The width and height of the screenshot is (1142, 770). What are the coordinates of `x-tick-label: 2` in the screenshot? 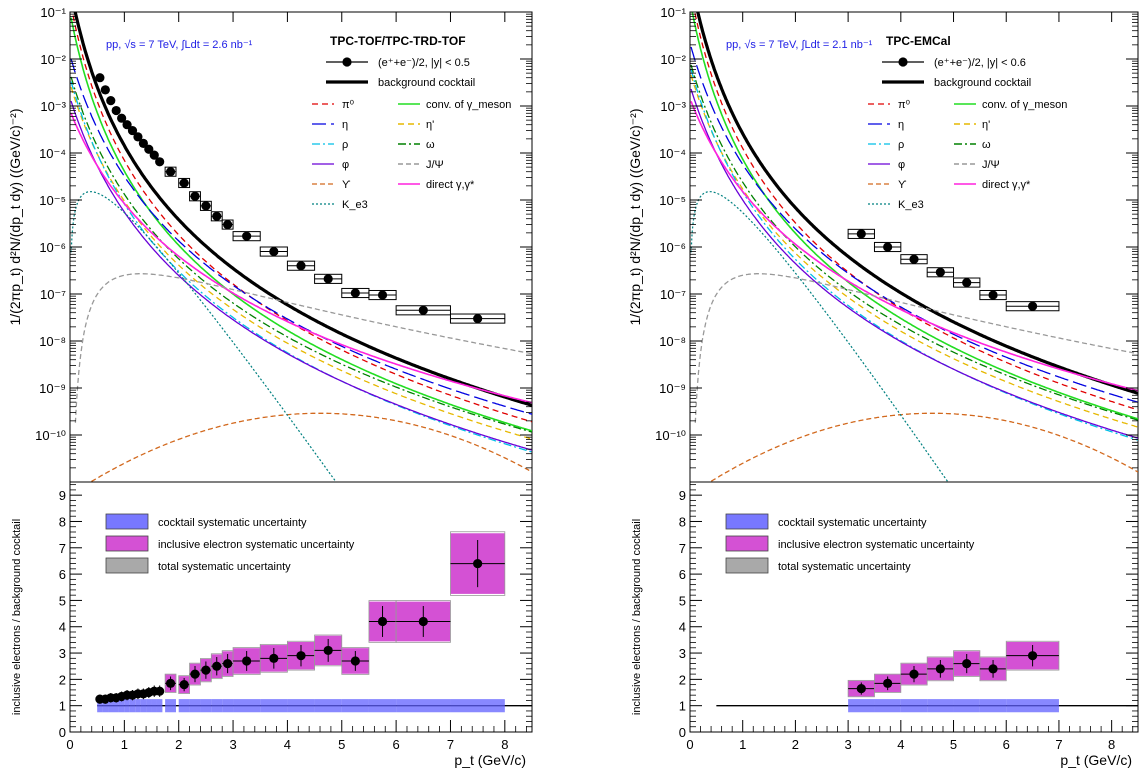 It's located at (795, 744).